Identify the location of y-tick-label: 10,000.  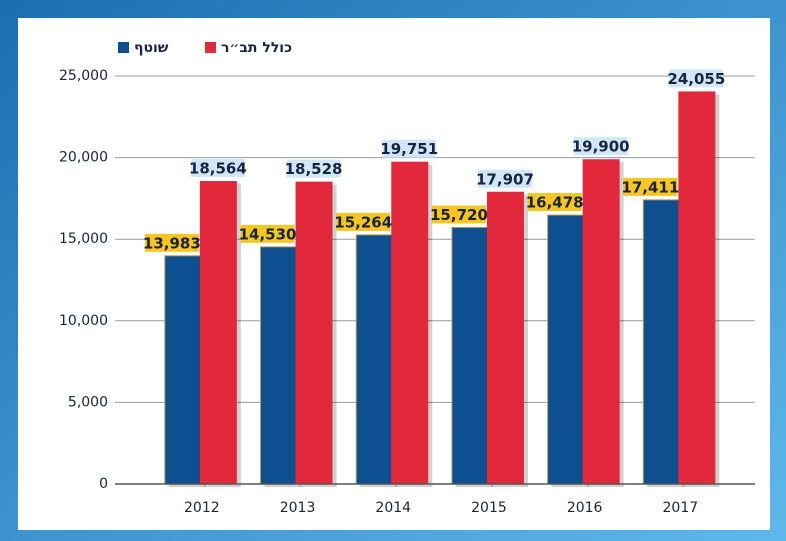
(83, 321).